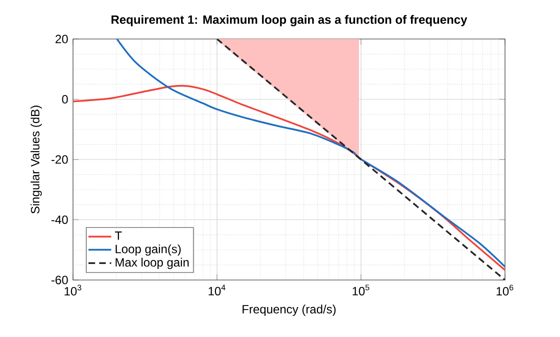 This screenshot has width=560, height=337. Describe the element at coordinates (152, 263) in the screenshot. I see `legend-label: Max loop gain` at that location.